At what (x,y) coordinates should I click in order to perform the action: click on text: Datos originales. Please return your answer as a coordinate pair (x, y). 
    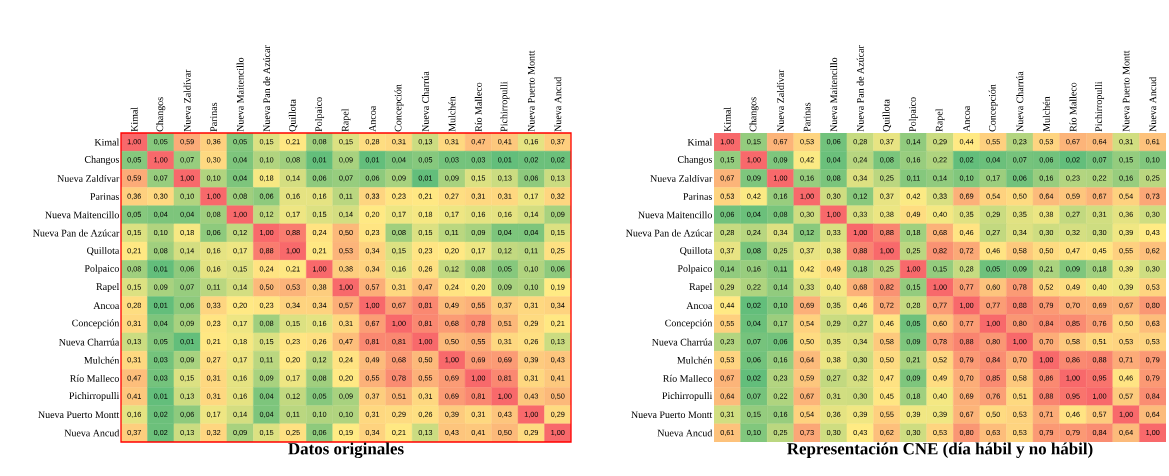
    Looking at the image, I should click on (346, 450).